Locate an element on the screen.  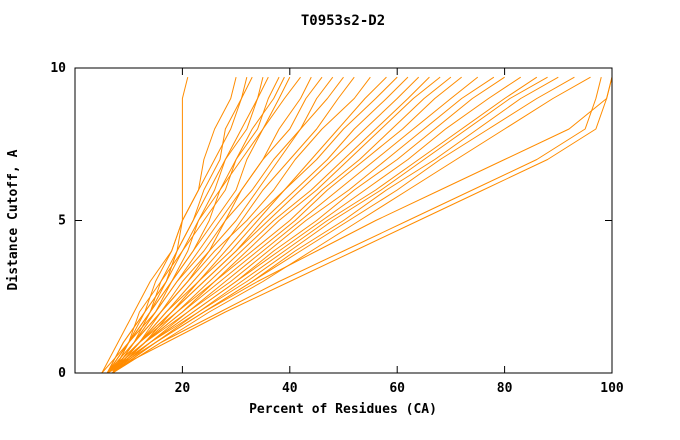
x-tick-label: 100 is located at coordinates (612, 388).